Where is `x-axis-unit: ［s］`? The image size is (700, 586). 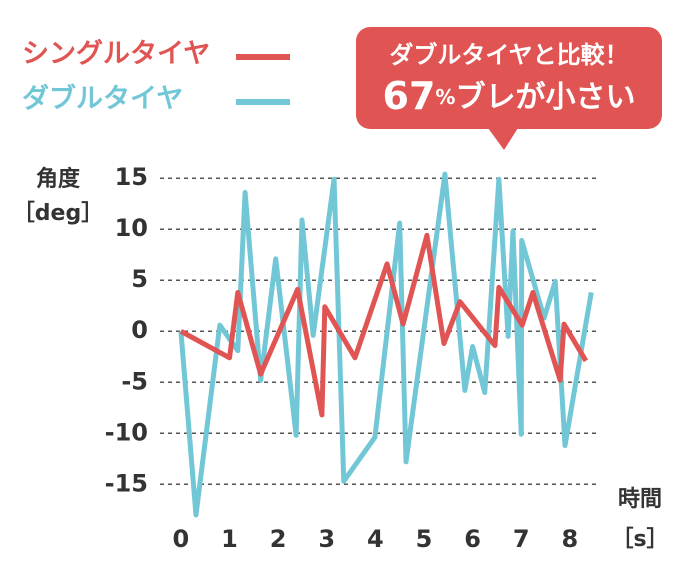 x-axis-unit: ［s］ is located at coordinates (639, 539).